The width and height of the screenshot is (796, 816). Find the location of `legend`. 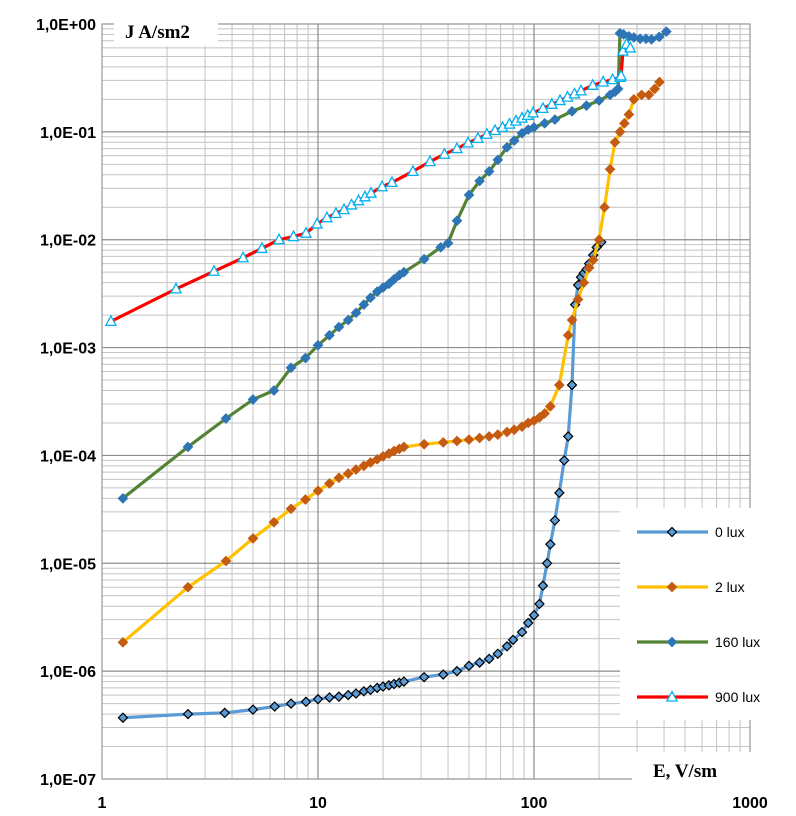

legend is located at coordinates (708, 614).